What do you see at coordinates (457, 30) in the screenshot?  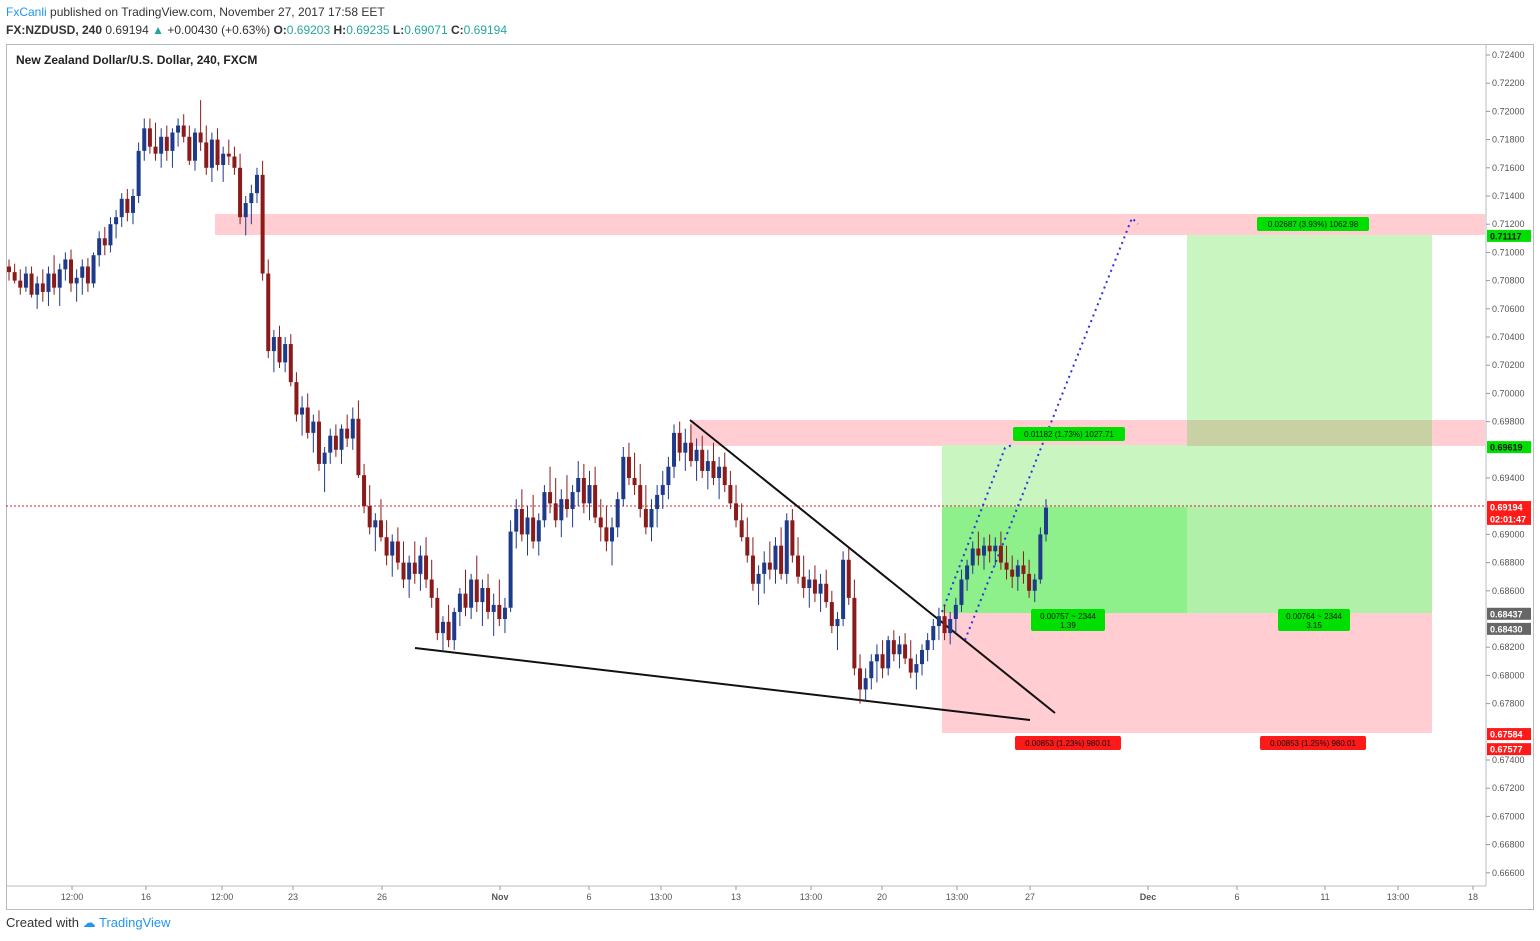 I see `close-label: C:` at bounding box center [457, 30].